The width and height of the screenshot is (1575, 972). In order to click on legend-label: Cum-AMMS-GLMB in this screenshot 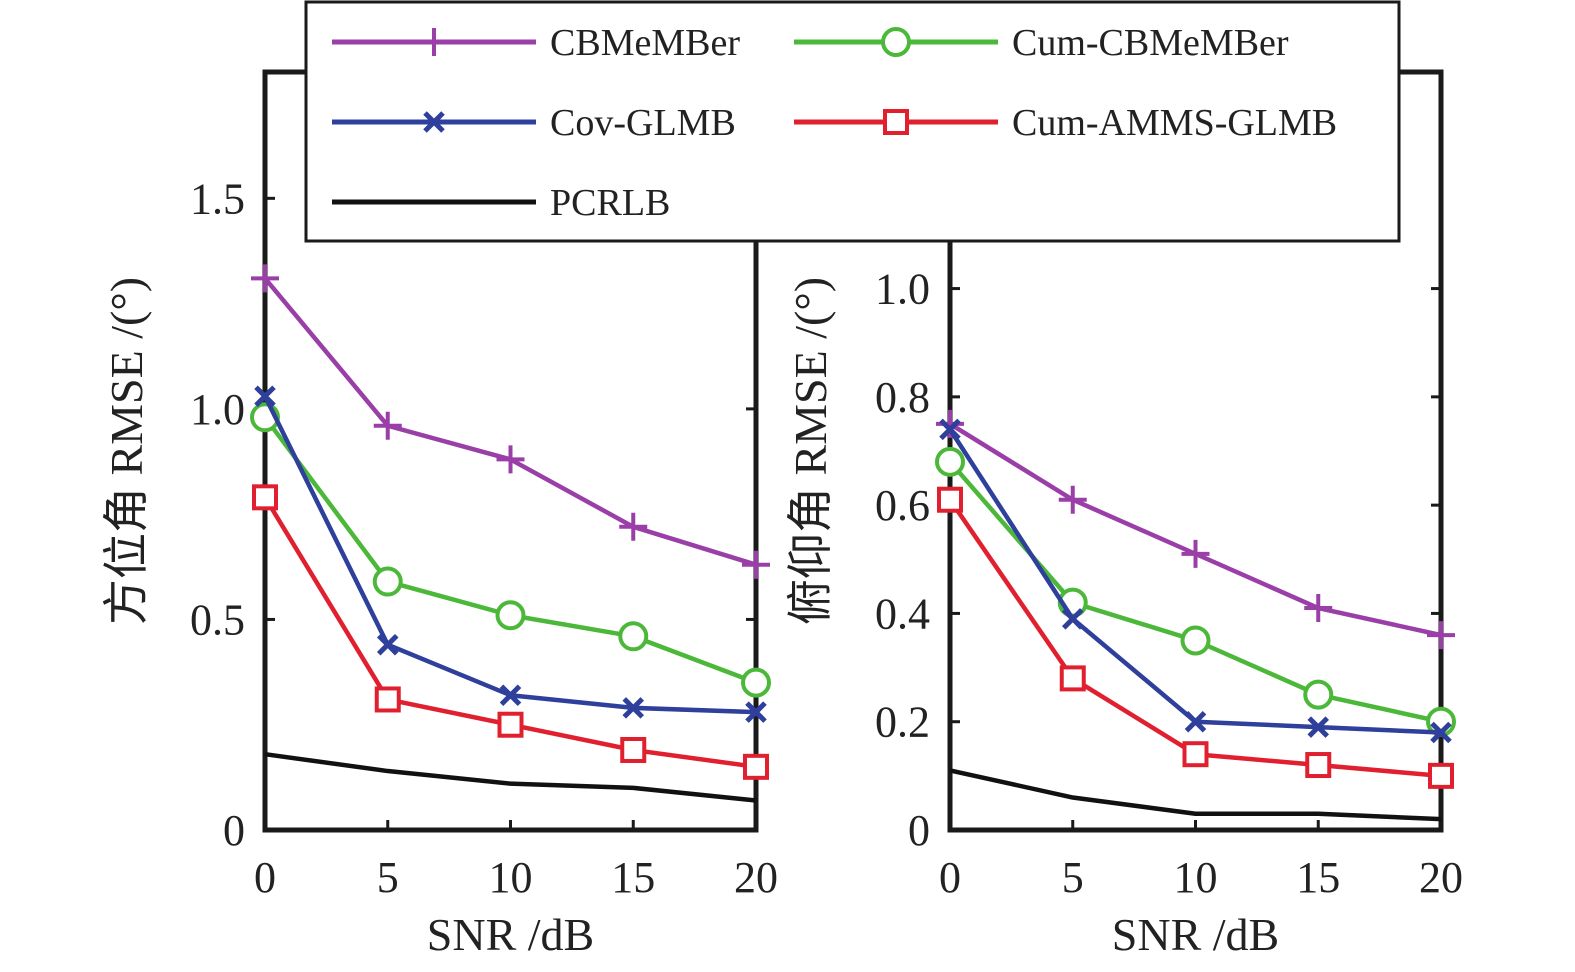, I will do `click(1174, 123)`.